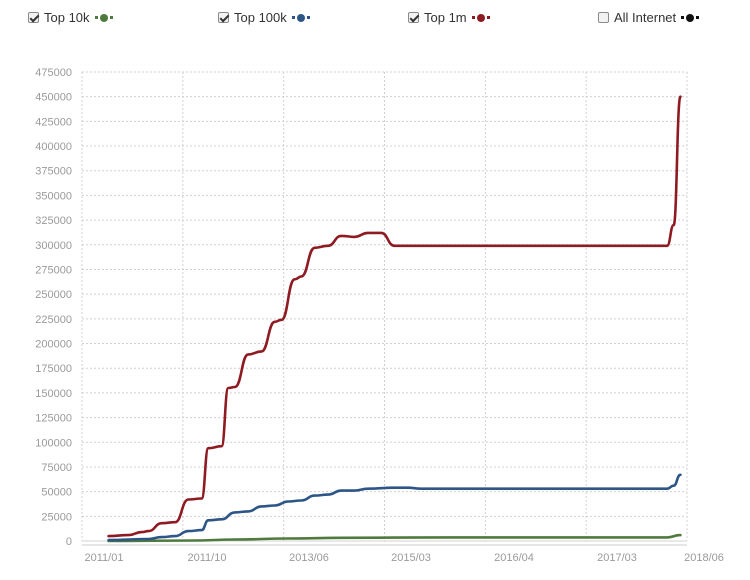  Describe the element at coordinates (309, 558) in the screenshot. I see `x-tick-label: 2013/06` at that location.